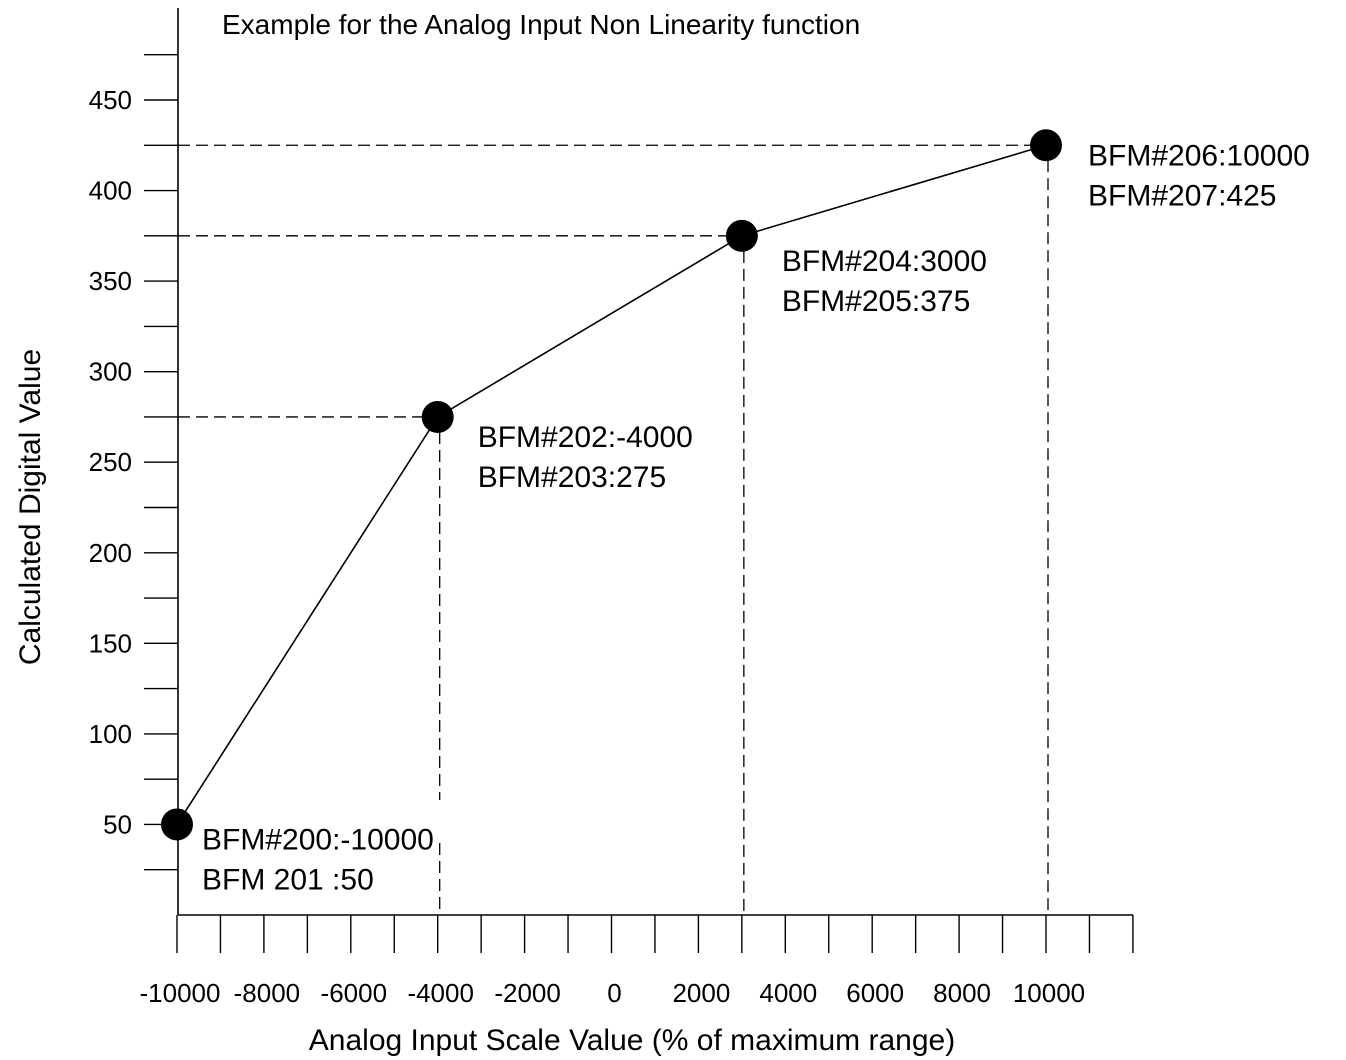  What do you see at coordinates (962, 993) in the screenshot?
I see `x-tick-label: 8000` at bounding box center [962, 993].